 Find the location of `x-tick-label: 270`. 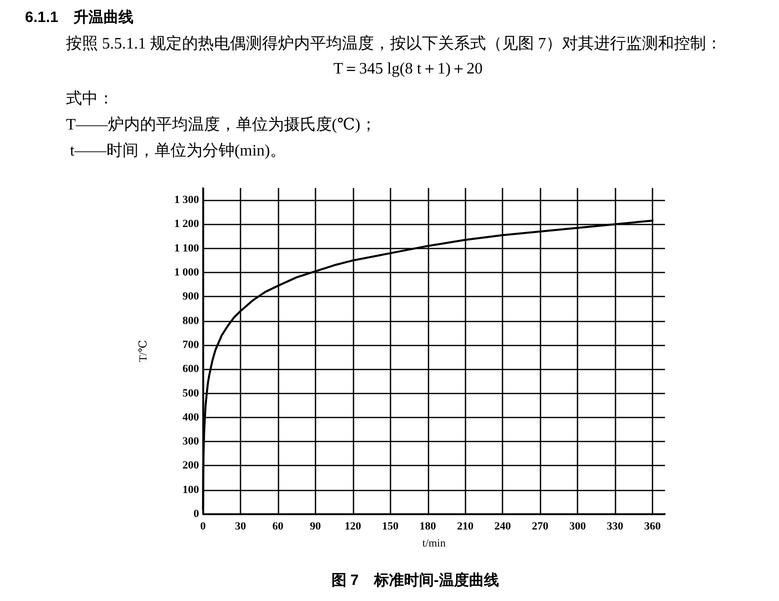

x-tick-label: 270 is located at coordinates (540, 526).